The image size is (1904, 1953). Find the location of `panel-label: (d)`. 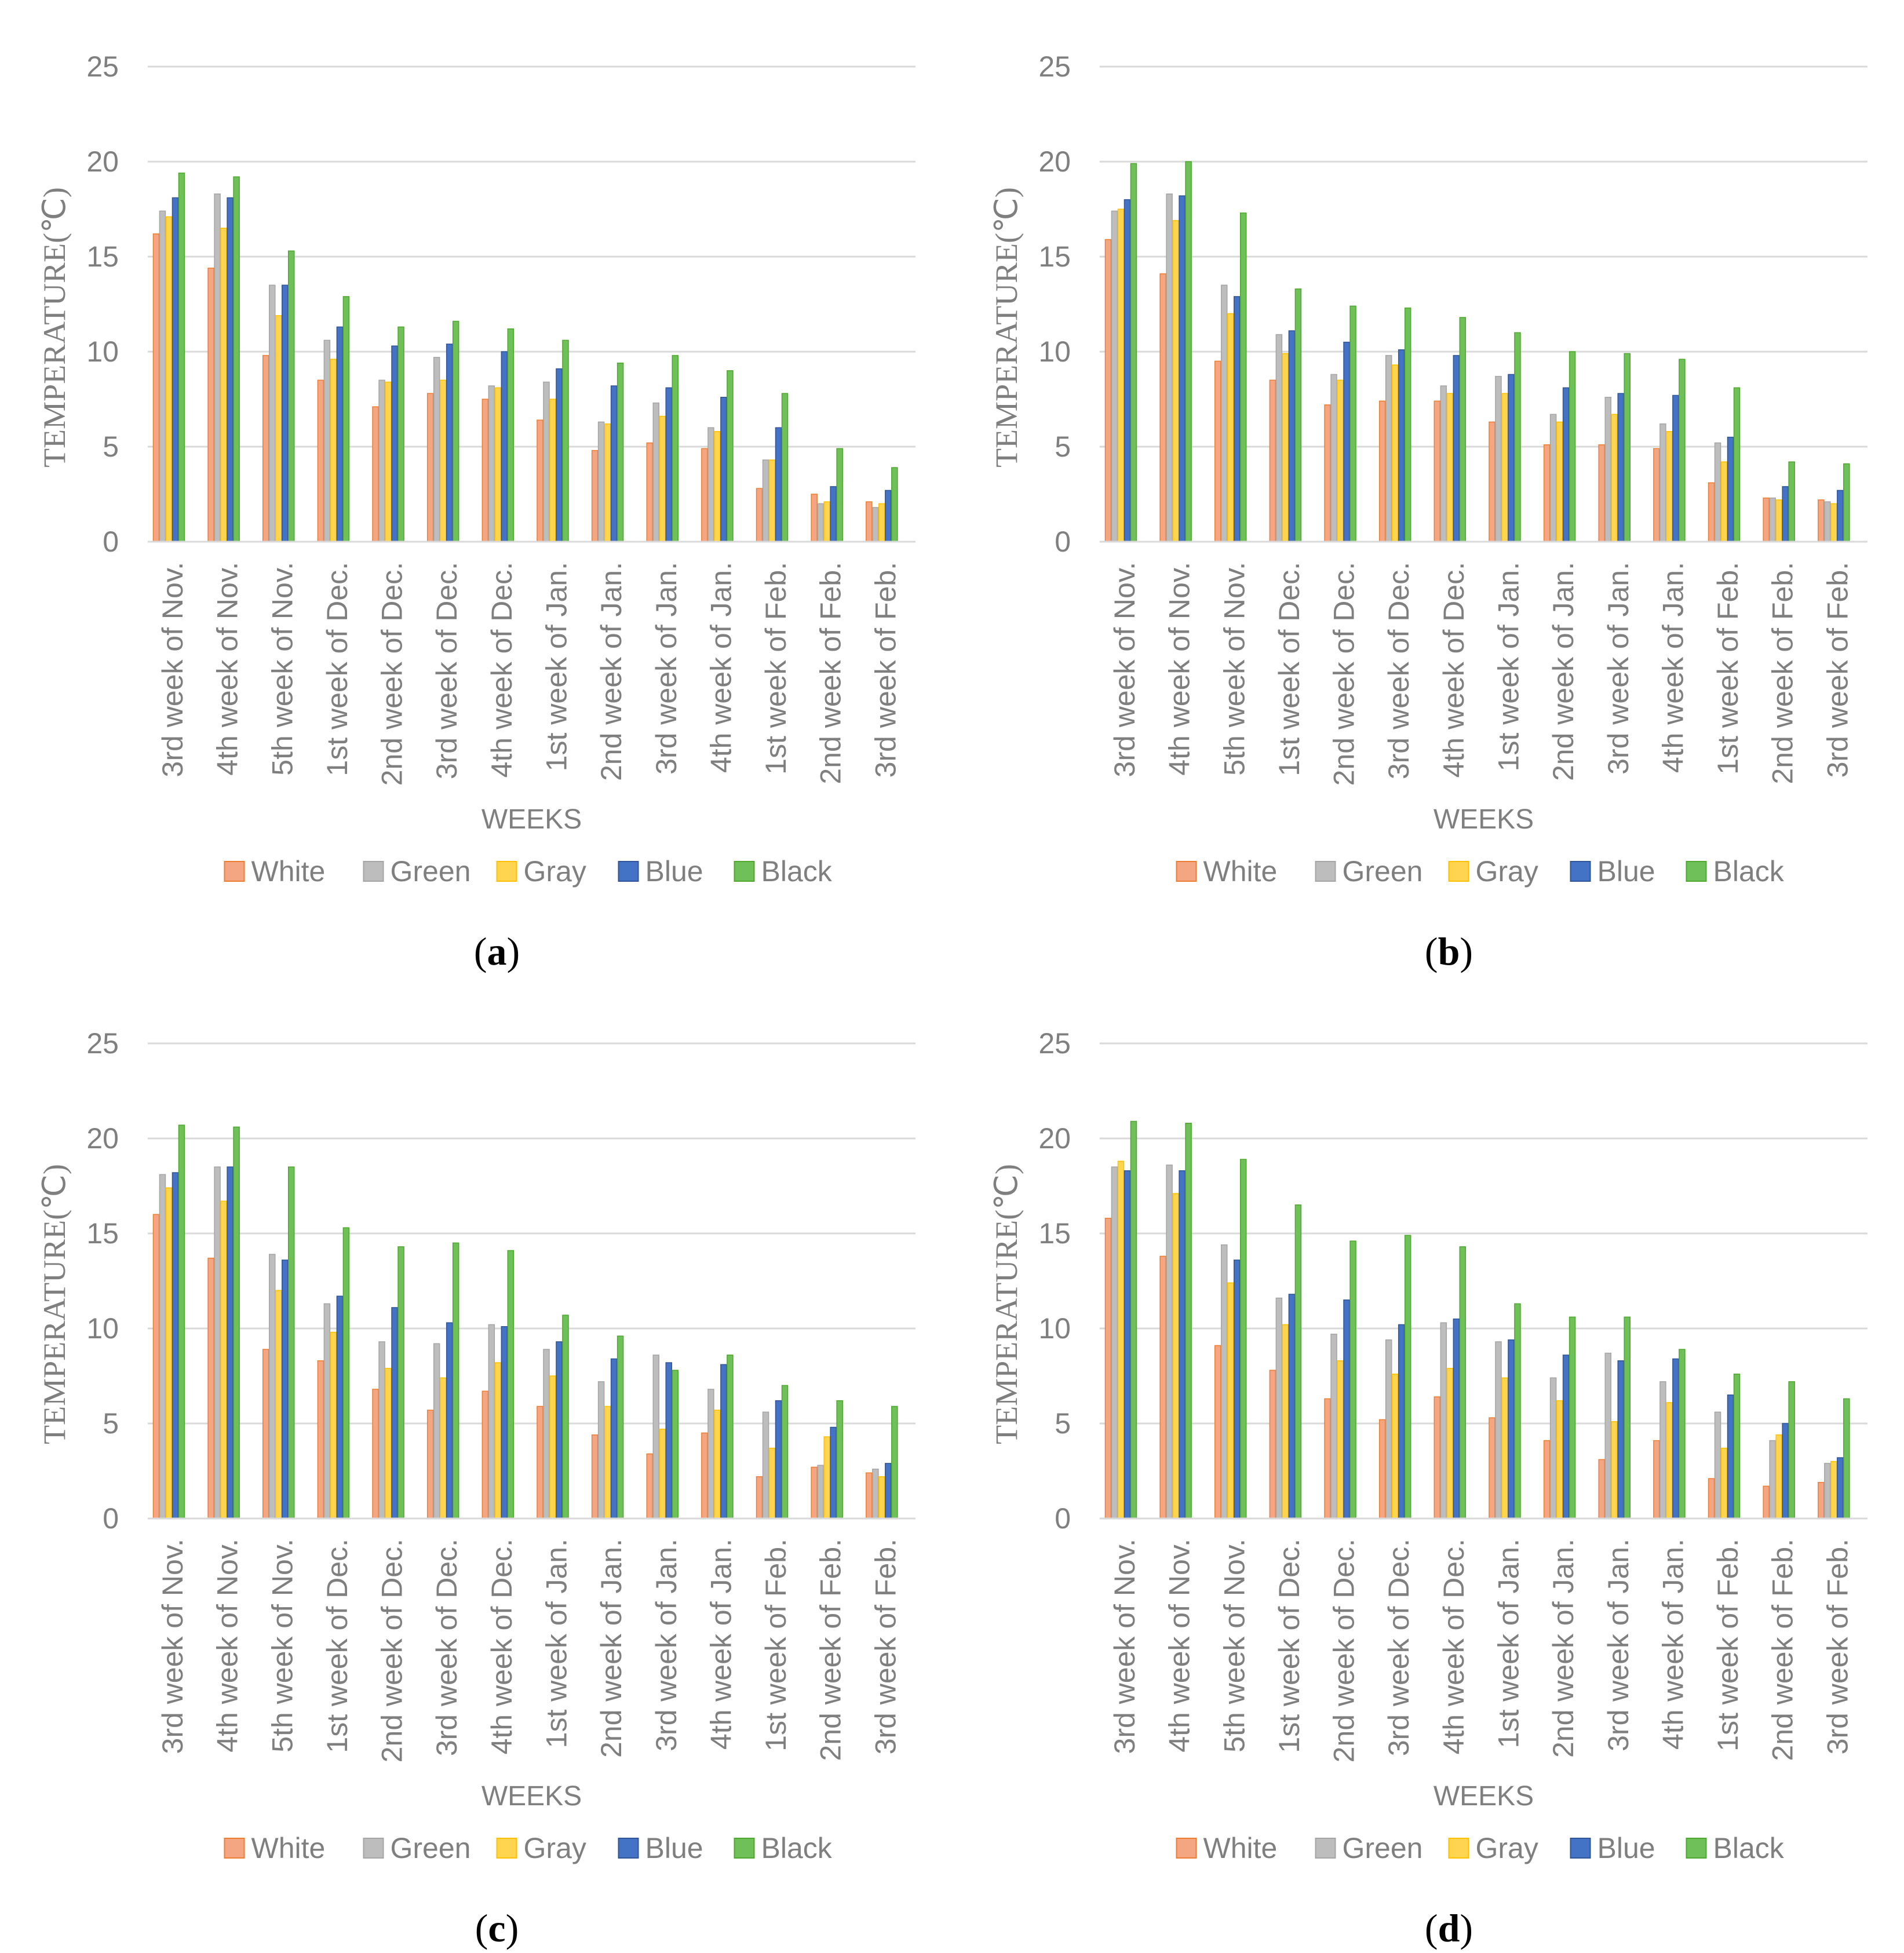

panel-label: (d) is located at coordinates (1449, 1928).